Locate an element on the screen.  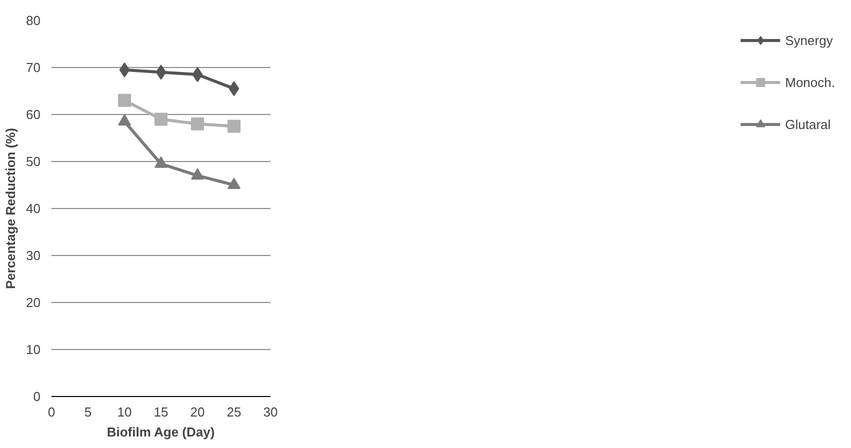
x-tick-label: 0 is located at coordinates (52, 412).